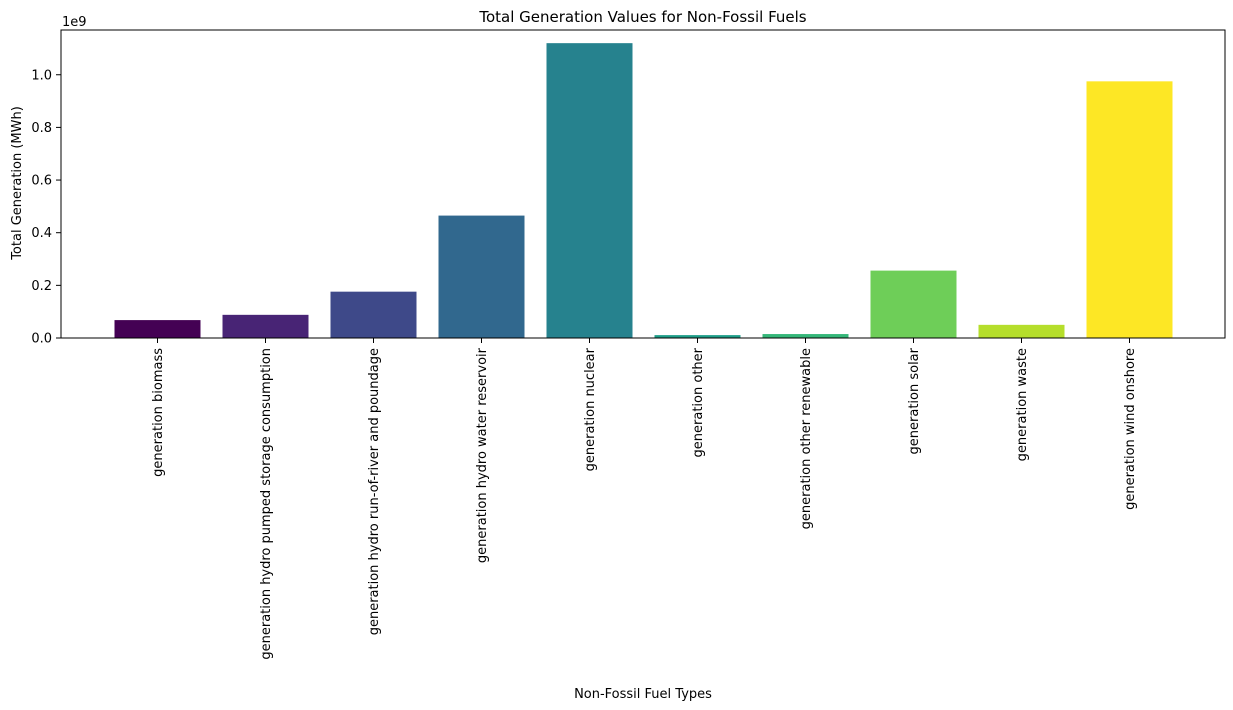  What do you see at coordinates (41, 233) in the screenshot?
I see `y-tick-label: 0.4` at bounding box center [41, 233].